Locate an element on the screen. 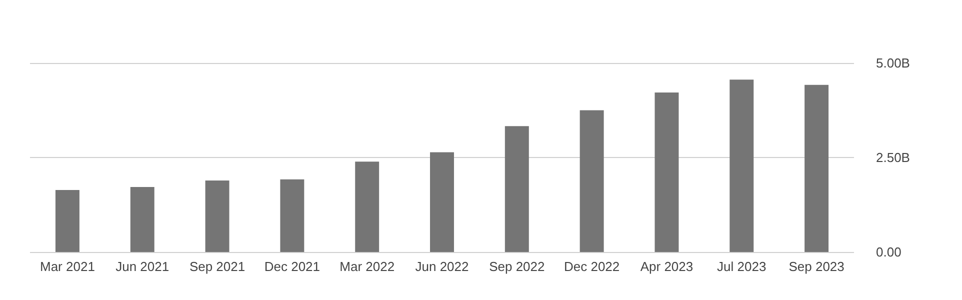 Image resolution: width=962 pixels, height=300 pixels. x-tick-label: Apr 2023 is located at coordinates (667, 266).